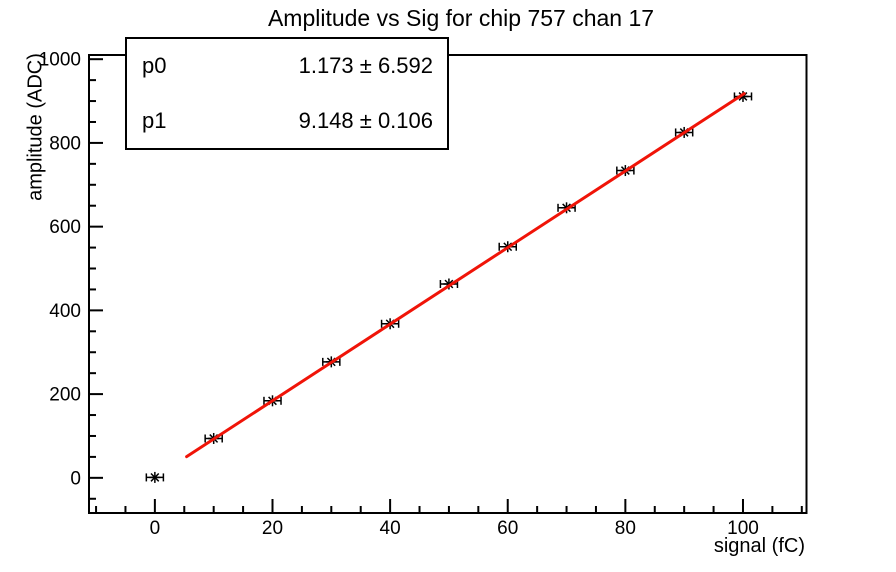  I want to click on y-tick-label: 600, so click(65, 227).